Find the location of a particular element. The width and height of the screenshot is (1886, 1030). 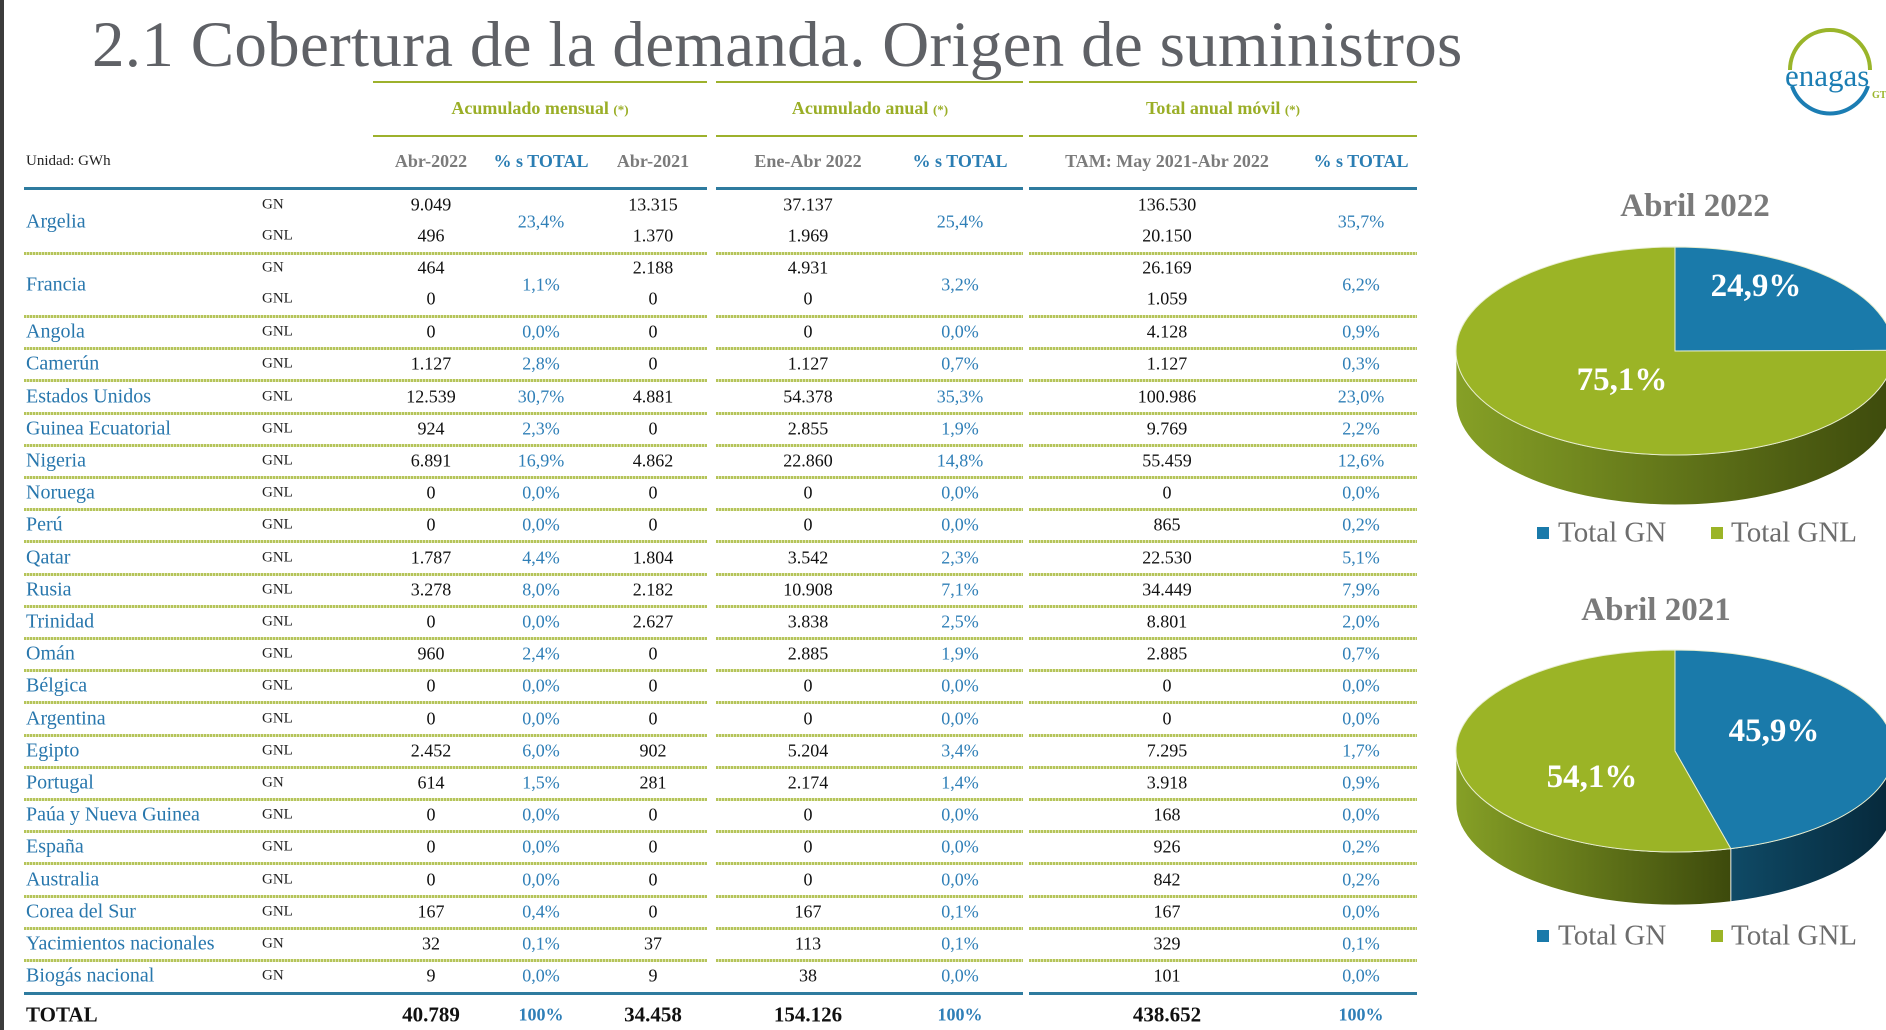

total-pct-tam: 100% is located at coordinates (1361, 1014).